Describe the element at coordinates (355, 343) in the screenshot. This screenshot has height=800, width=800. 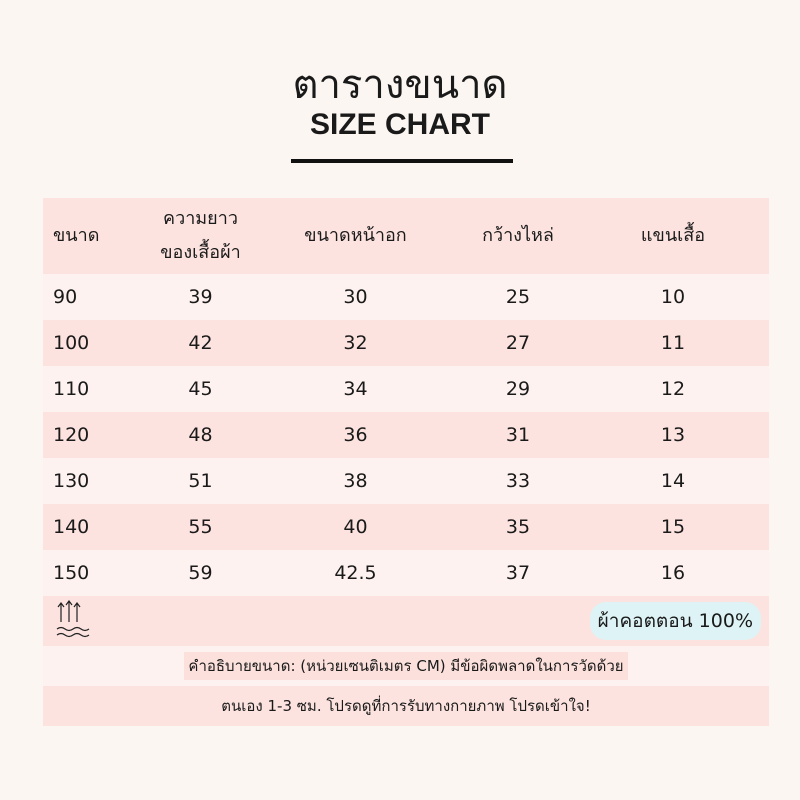
I see `table-cell: 32` at that location.